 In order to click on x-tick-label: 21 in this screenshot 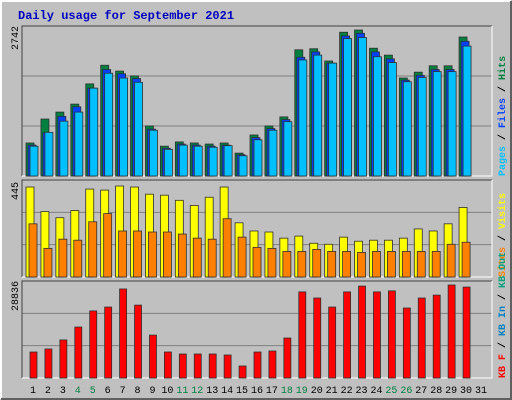, I will do `click(332, 391)`.